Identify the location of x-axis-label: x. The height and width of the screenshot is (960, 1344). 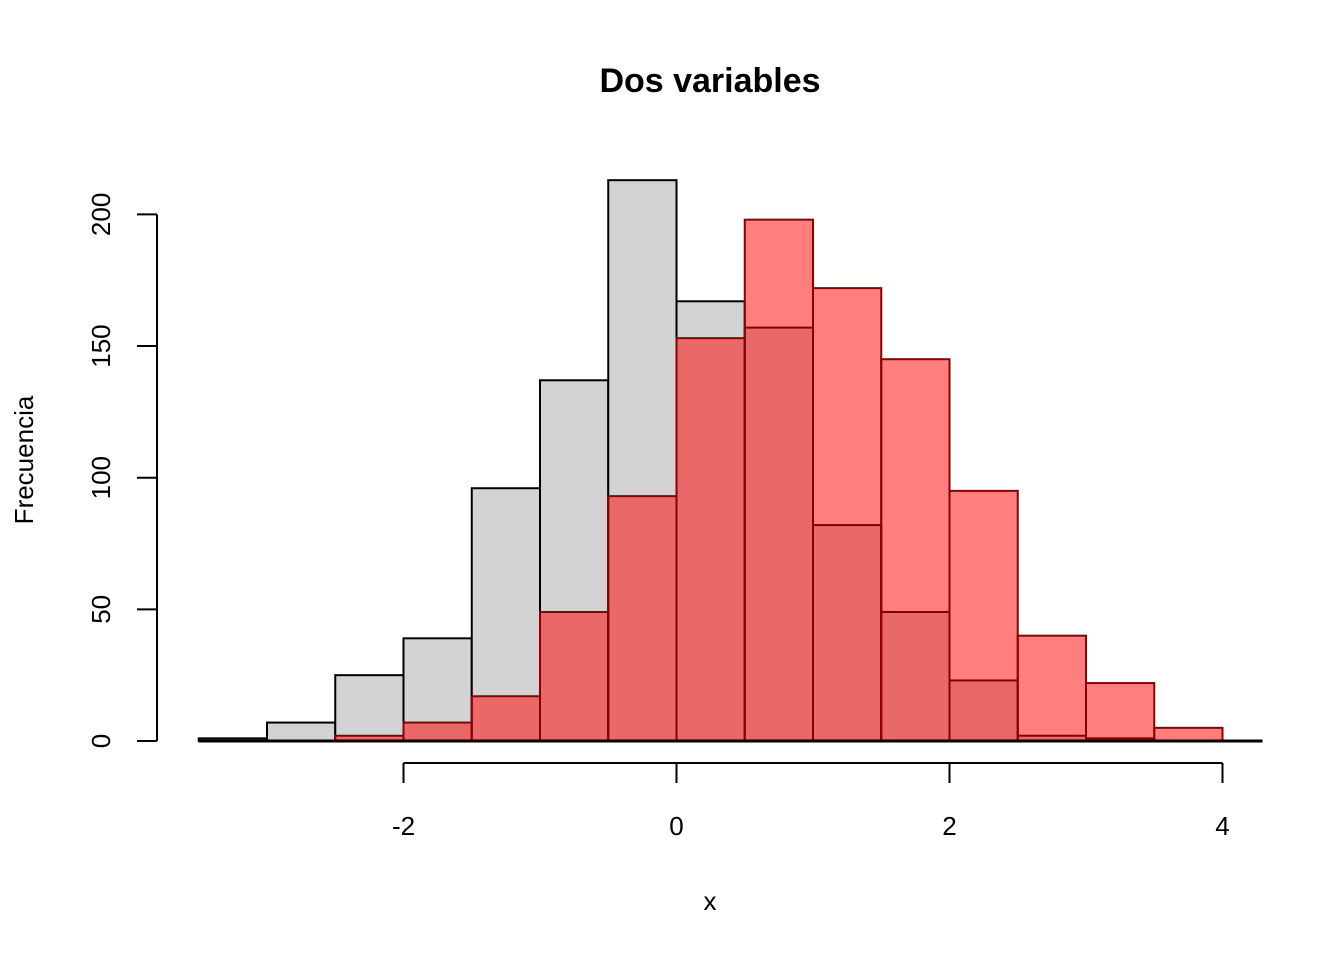
(710, 901).